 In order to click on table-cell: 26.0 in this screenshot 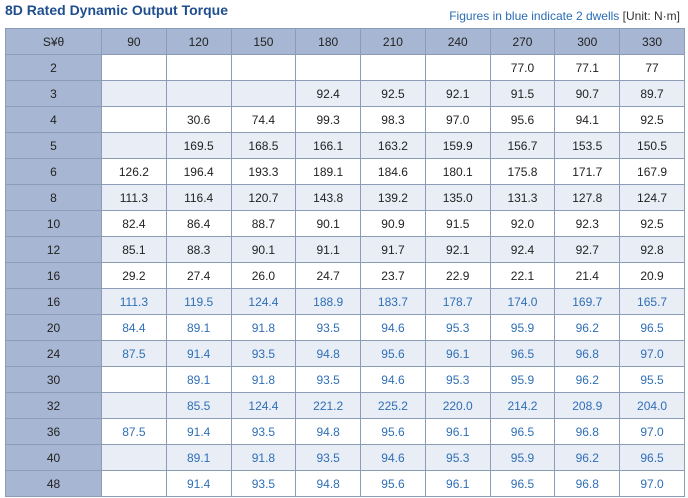, I will do `click(263, 275)`.